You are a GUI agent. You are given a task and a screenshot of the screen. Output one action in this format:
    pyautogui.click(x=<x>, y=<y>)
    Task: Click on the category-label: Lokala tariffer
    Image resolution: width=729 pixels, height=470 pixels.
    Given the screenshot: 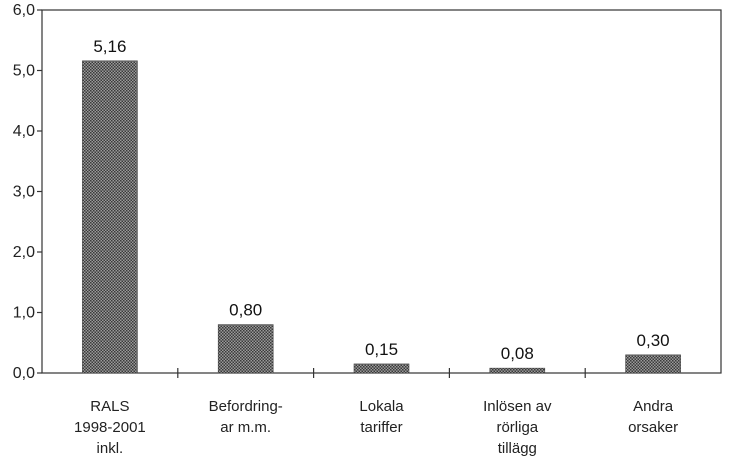 What is the action you would take?
    pyautogui.click(x=381, y=417)
    